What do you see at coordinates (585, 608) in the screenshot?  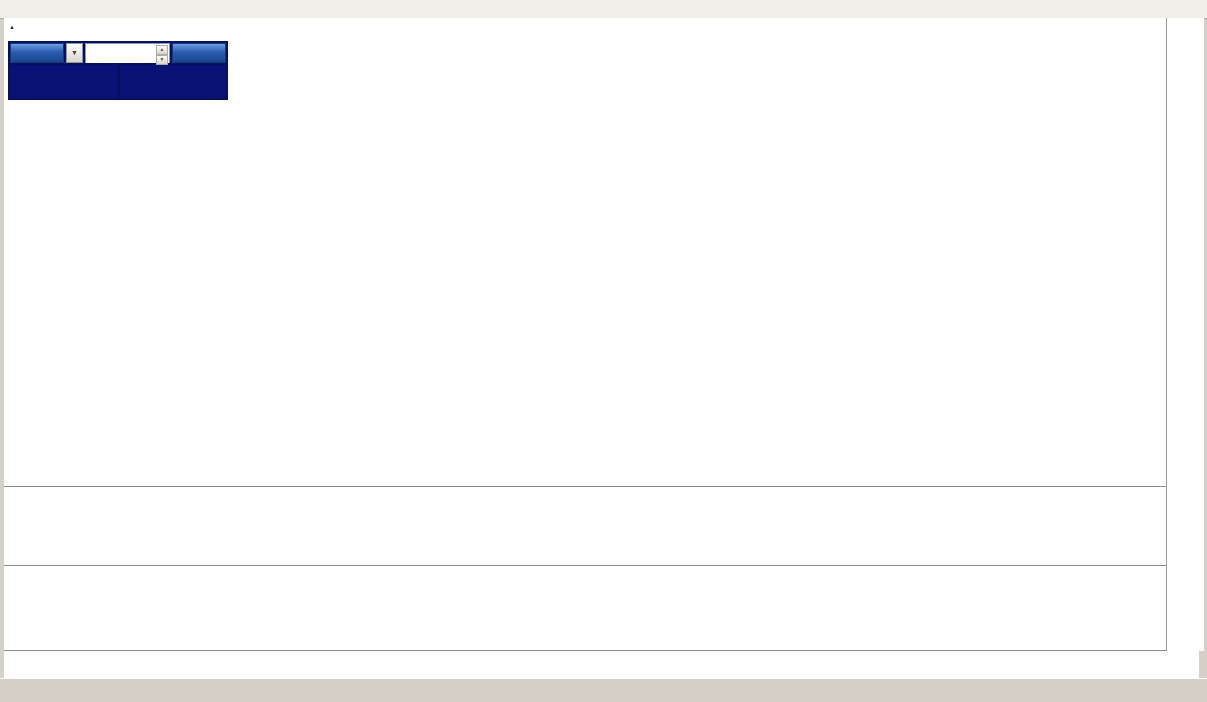 I see `rsi-indicator-pane` at bounding box center [585, 608].